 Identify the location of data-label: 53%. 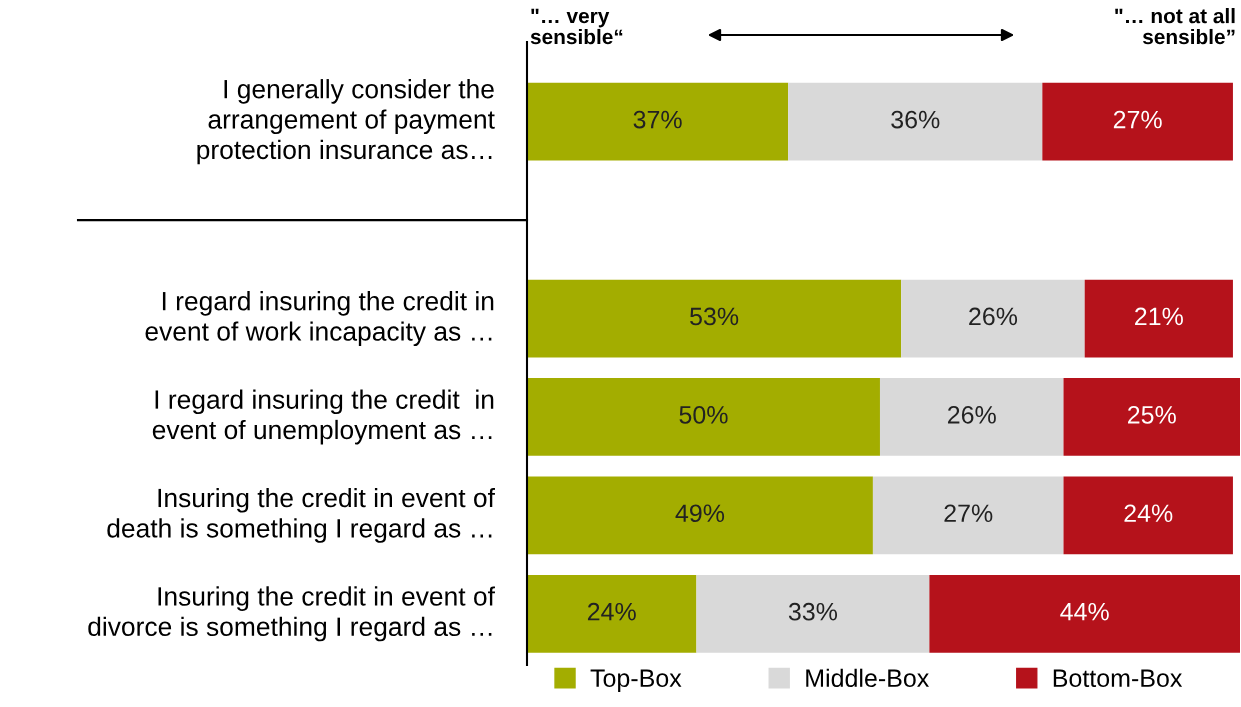
(714, 316).